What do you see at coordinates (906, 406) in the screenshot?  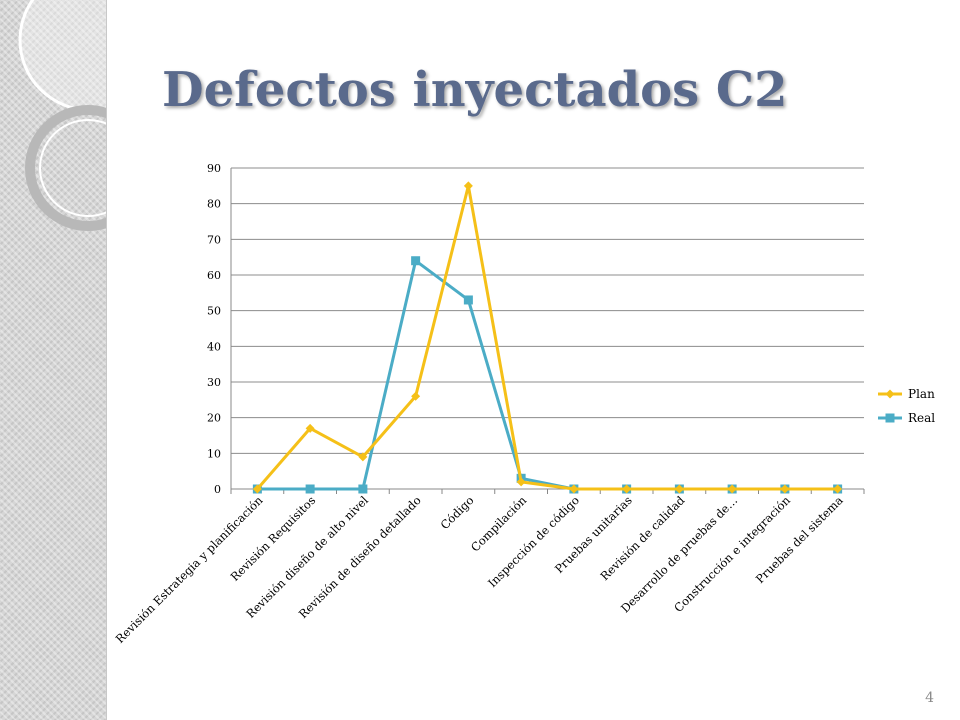 I see `legend: Plan Real` at bounding box center [906, 406].